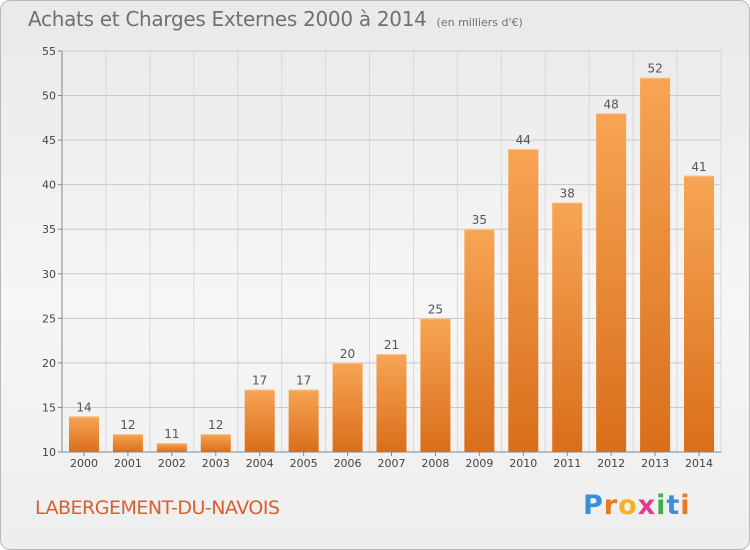  What do you see at coordinates (628, 505) in the screenshot?
I see `logo-letter: o` at bounding box center [628, 505].